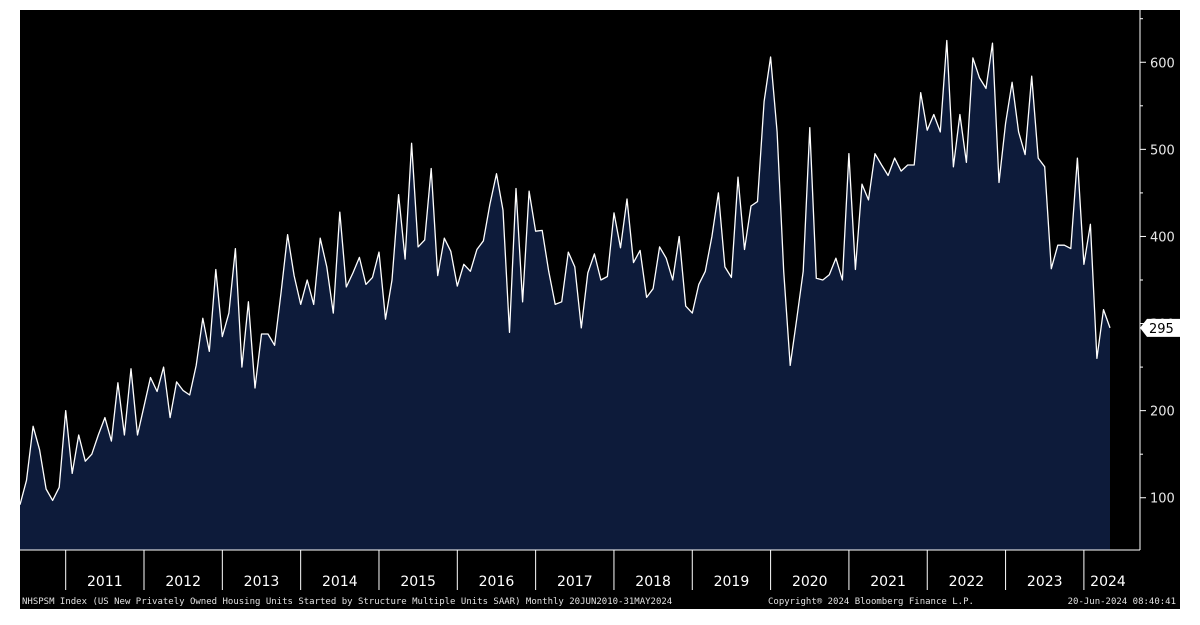 Image resolution: width=1200 pixels, height=625 pixels. Describe the element at coordinates (1162, 499) in the screenshot. I see `y-tick-label: 100` at that location.